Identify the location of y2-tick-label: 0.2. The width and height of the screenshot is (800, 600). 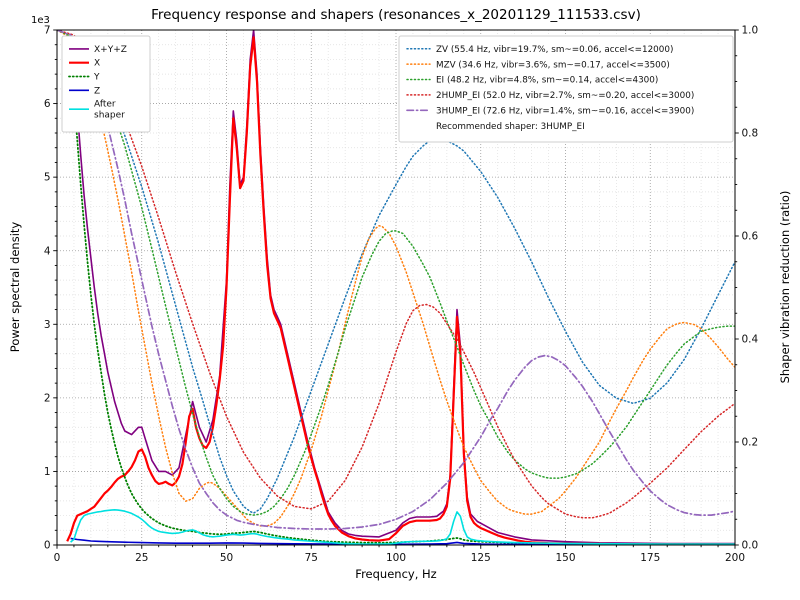
(750, 443).